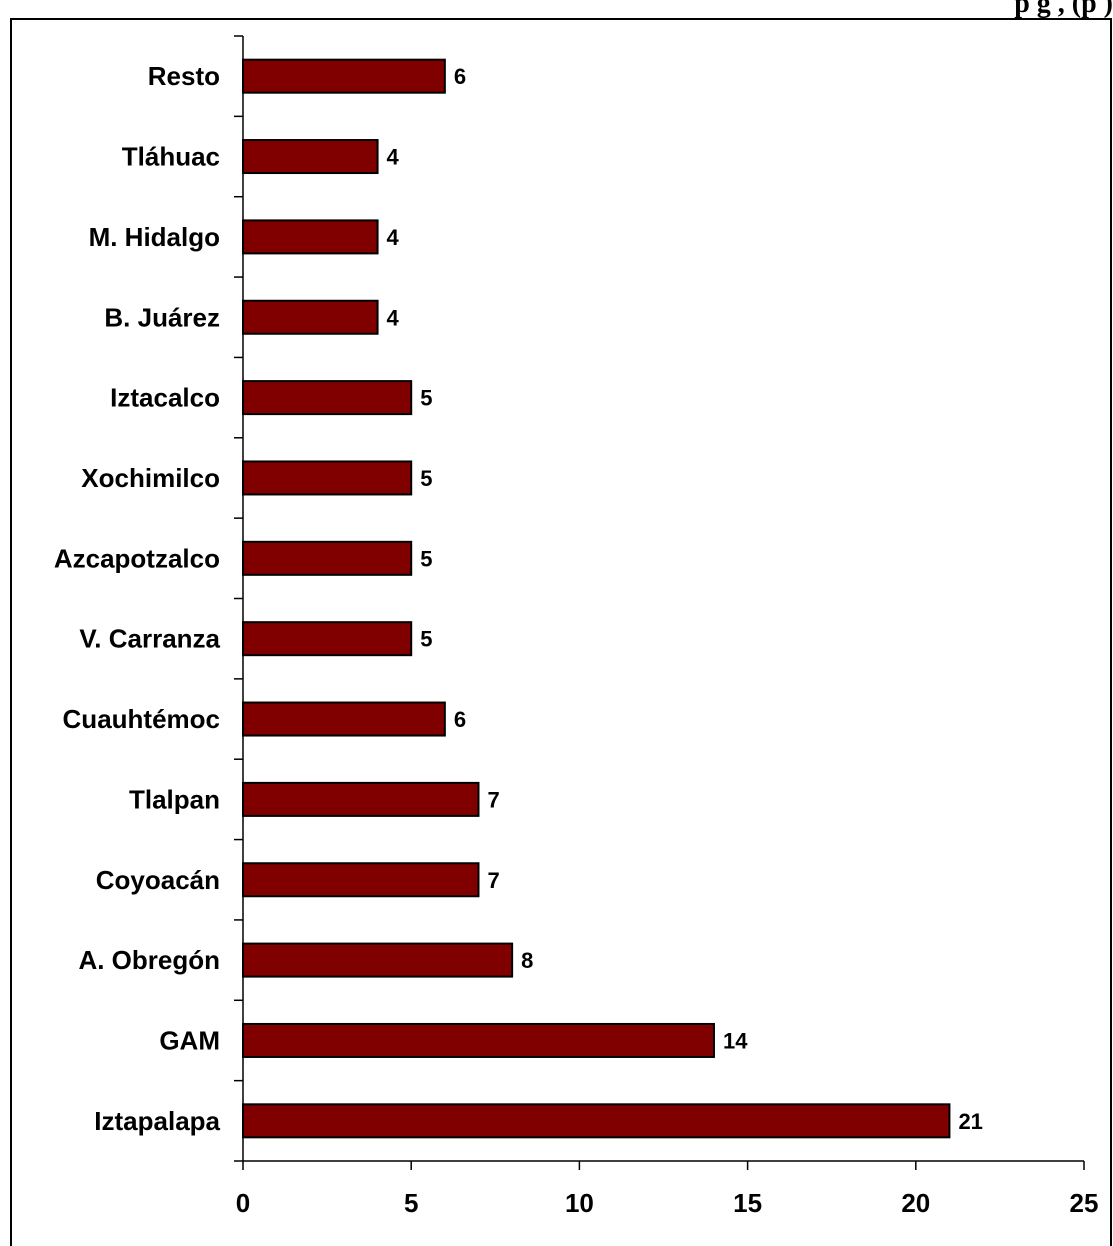  Describe the element at coordinates (141, 719) in the screenshot. I see `category-label: Cuauhtémoc` at that location.